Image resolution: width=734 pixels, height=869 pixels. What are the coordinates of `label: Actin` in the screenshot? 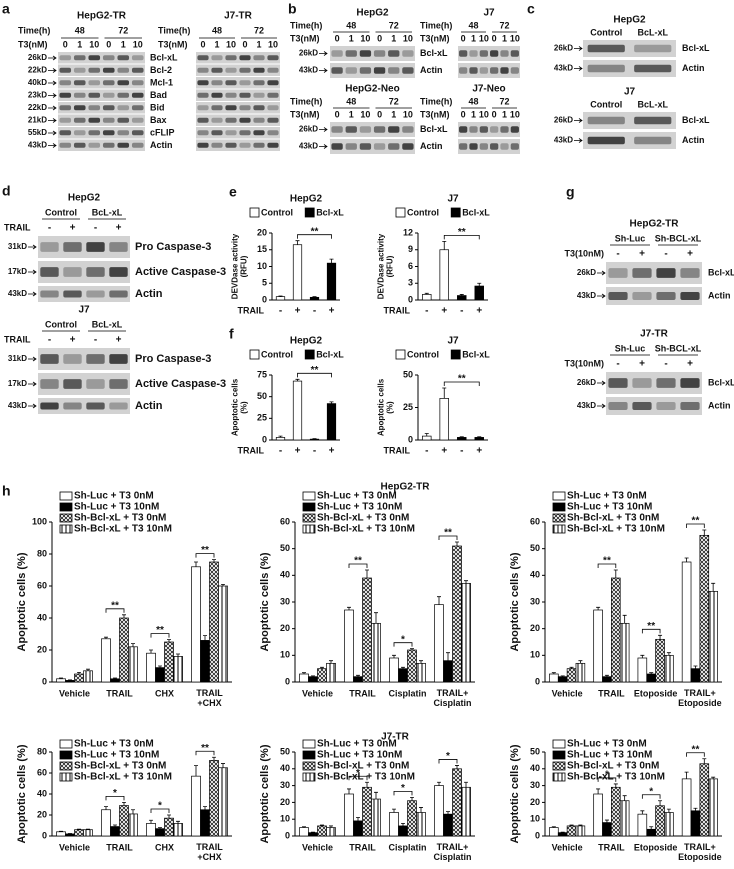 It's located at (693, 68).